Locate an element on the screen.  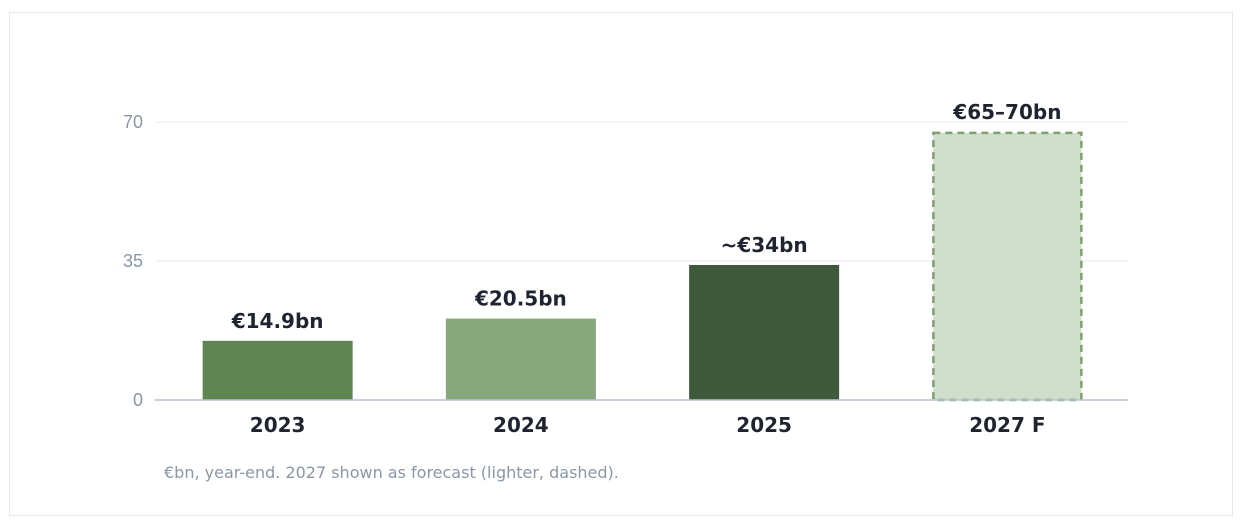
y-tick-label: 0 is located at coordinates (138, 400).